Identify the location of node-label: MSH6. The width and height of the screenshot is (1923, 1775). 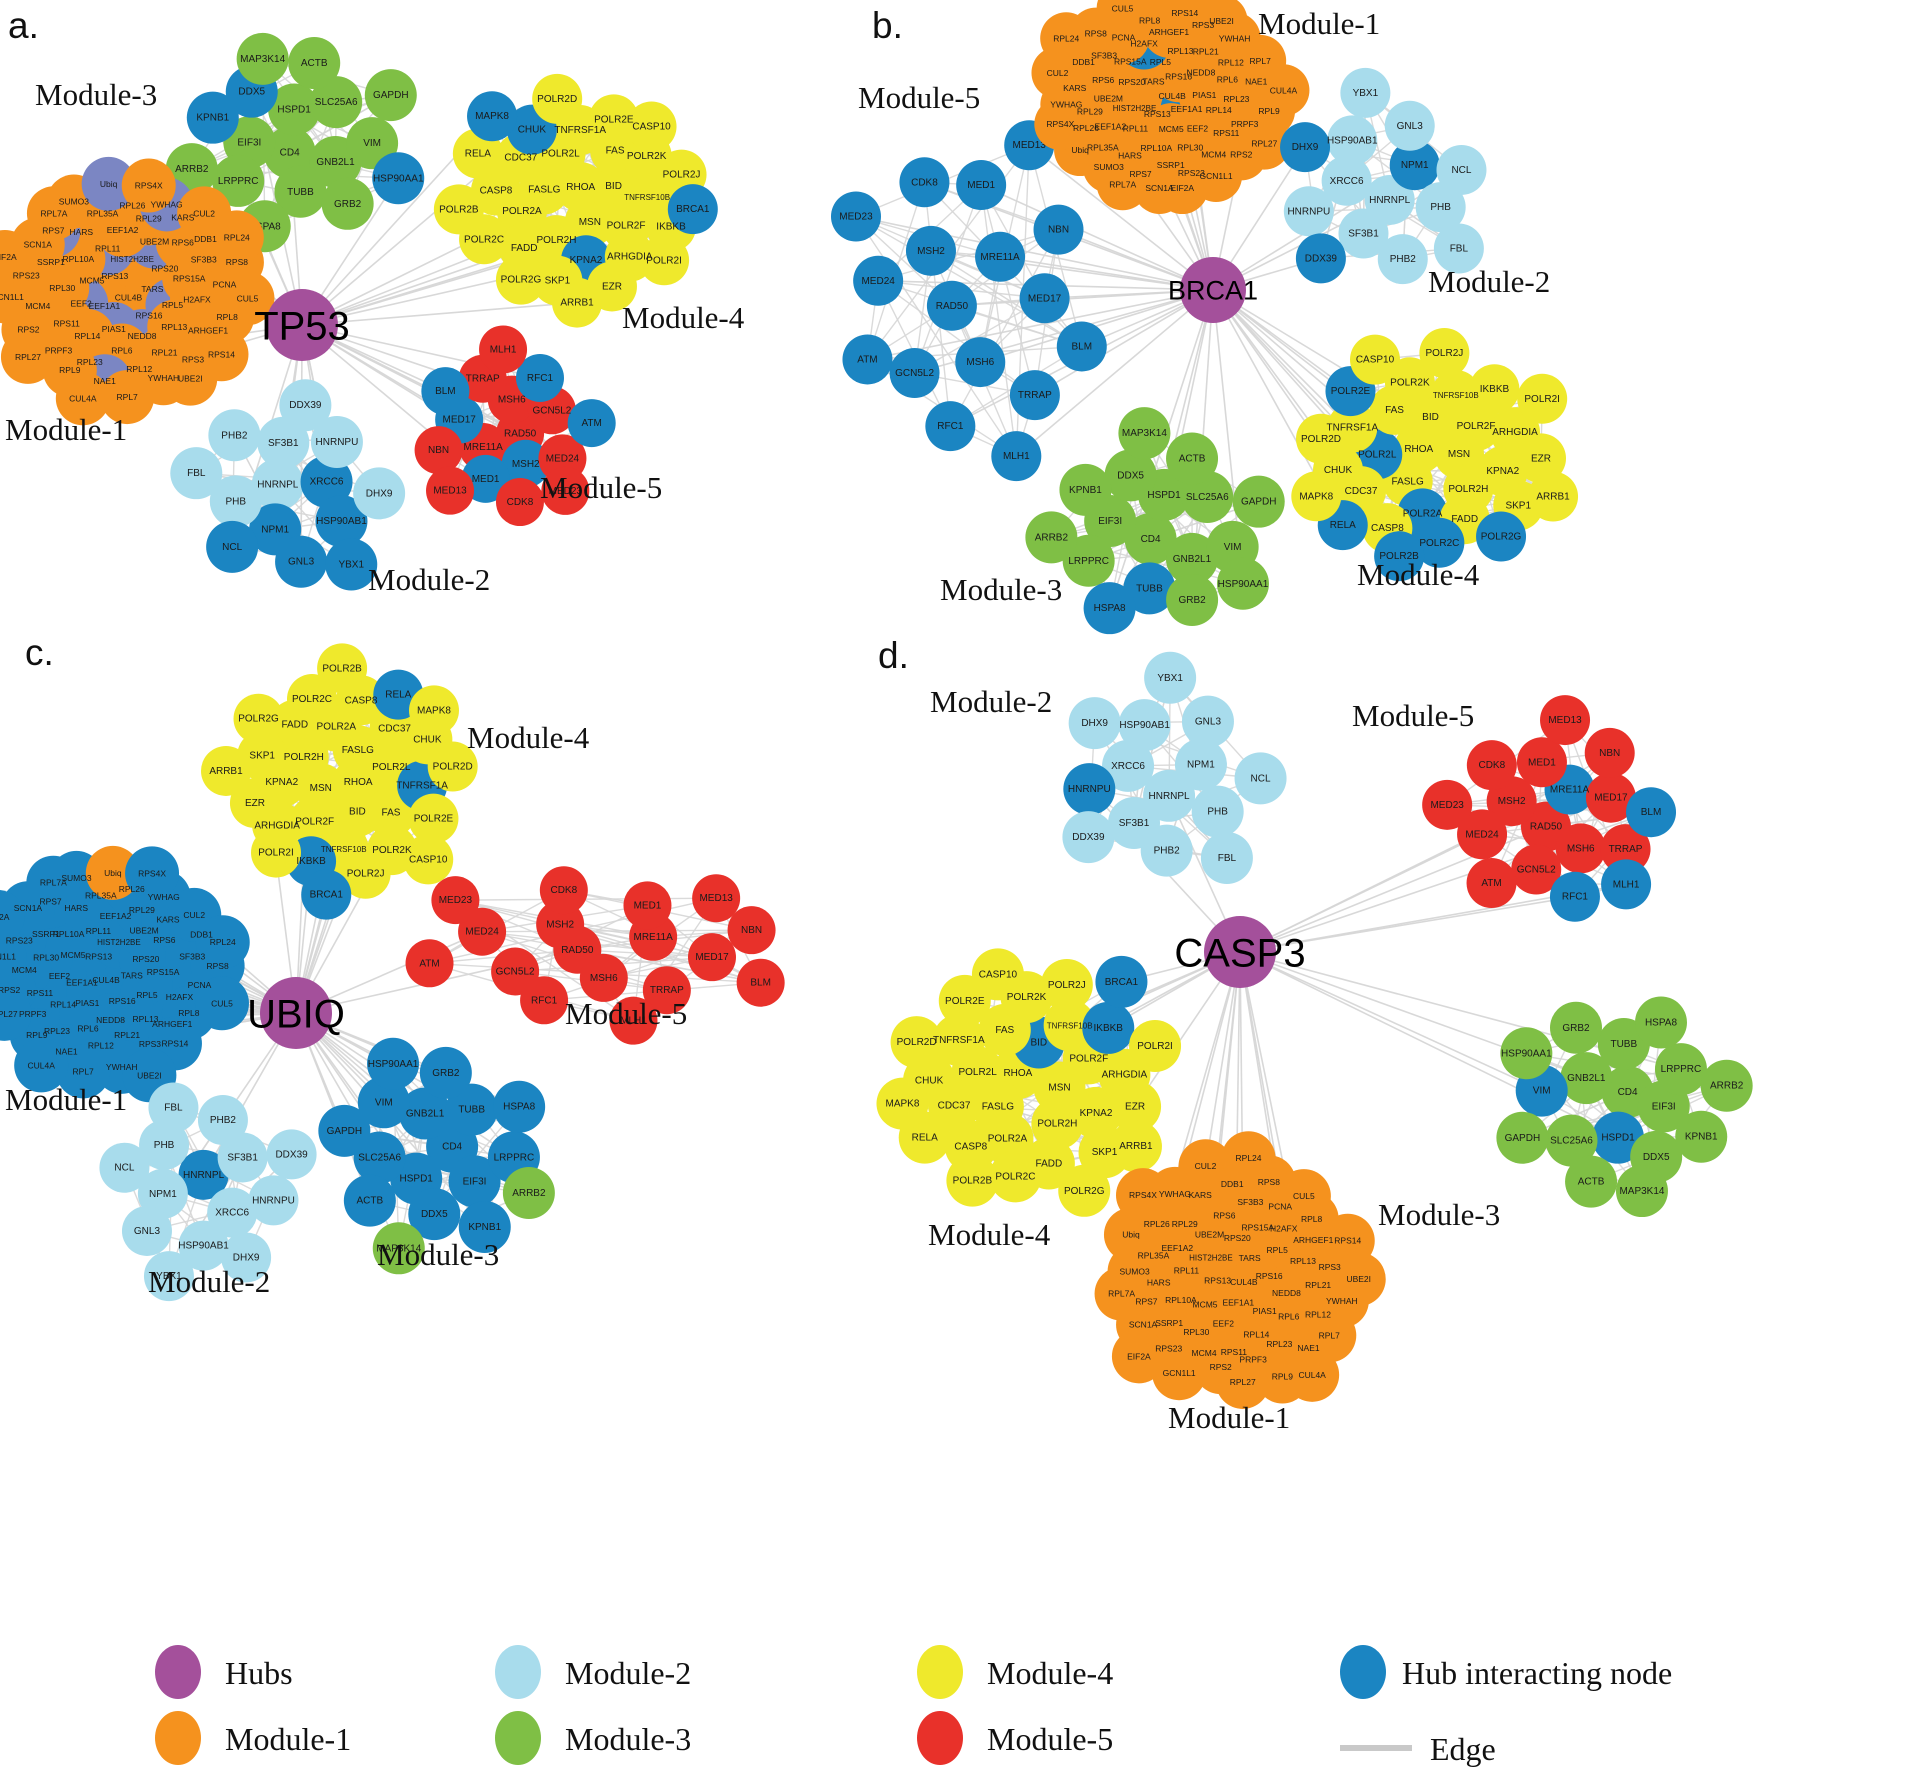
(604, 978).